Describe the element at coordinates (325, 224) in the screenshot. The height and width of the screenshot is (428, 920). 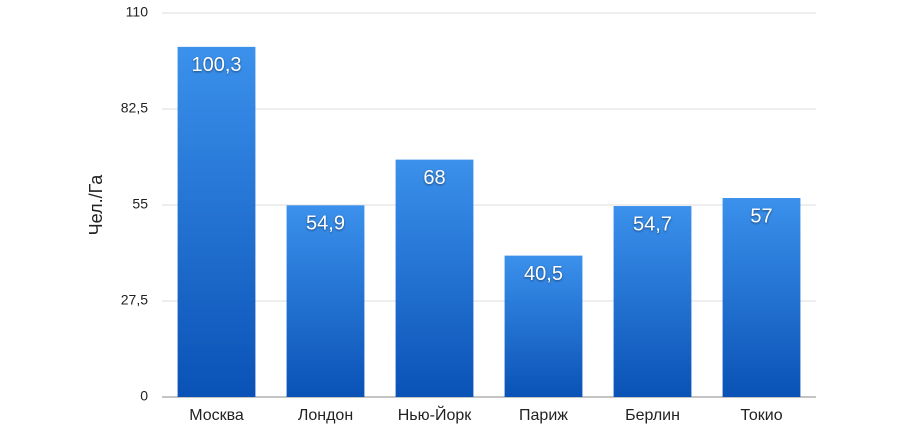
I see `value-label: 54,9` at that location.